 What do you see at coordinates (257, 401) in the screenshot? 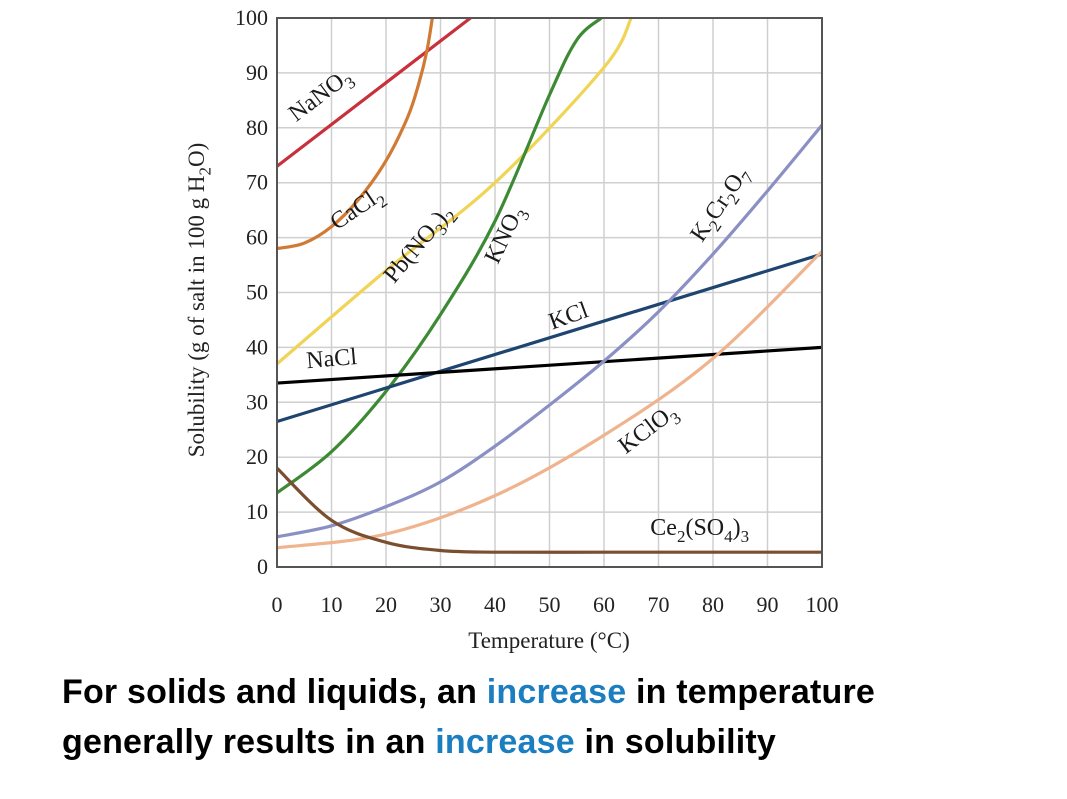
I see `y-tick-label-30: 30` at bounding box center [257, 401].